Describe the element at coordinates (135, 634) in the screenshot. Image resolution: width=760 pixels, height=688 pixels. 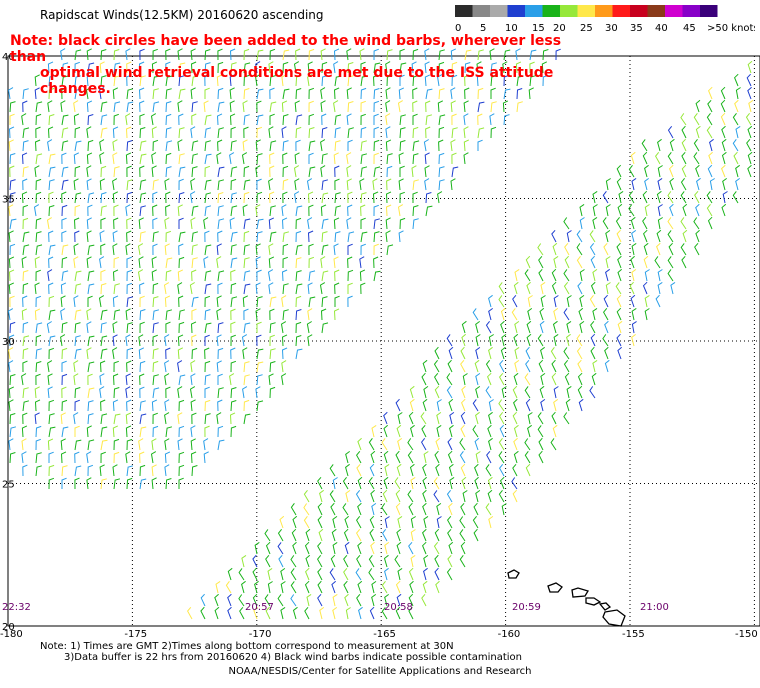
I see `longitude-label: -175` at that location.